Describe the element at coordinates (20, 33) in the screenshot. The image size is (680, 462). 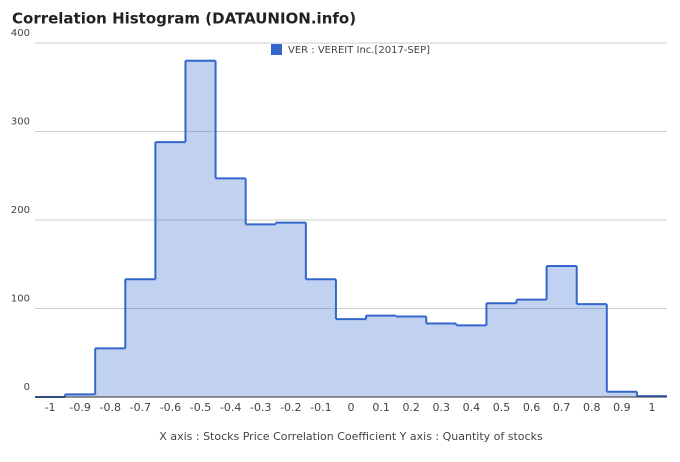
I see `y-tick-label: 400` at that location.